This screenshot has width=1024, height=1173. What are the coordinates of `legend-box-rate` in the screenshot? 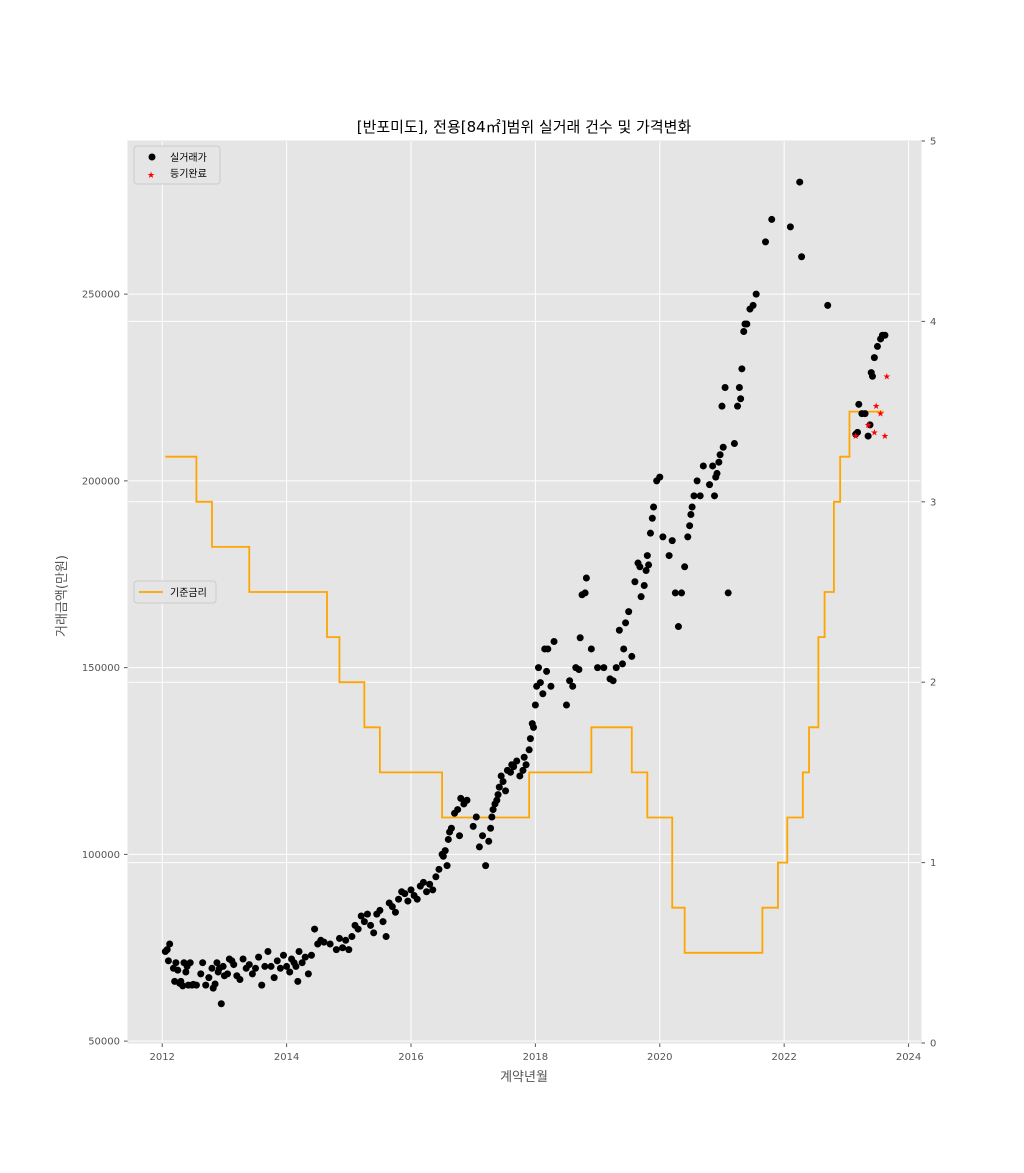 It's located at (175, 592).